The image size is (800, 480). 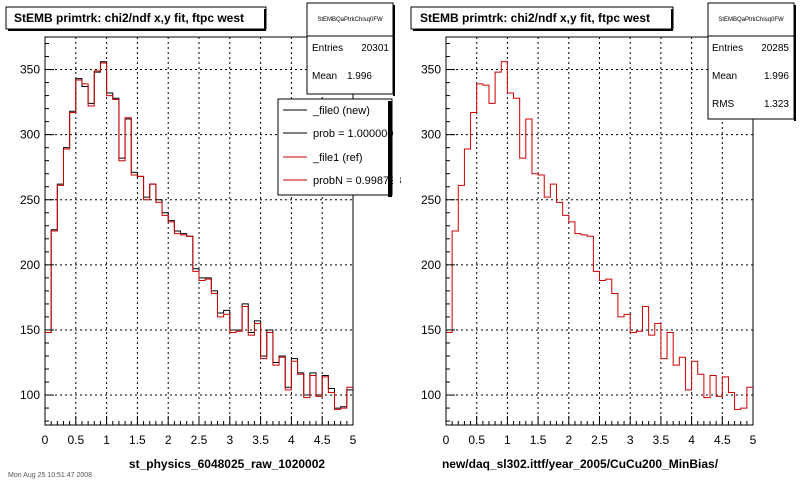 What do you see at coordinates (753, 440) in the screenshot?
I see `right-x-tick-label: 5` at bounding box center [753, 440].